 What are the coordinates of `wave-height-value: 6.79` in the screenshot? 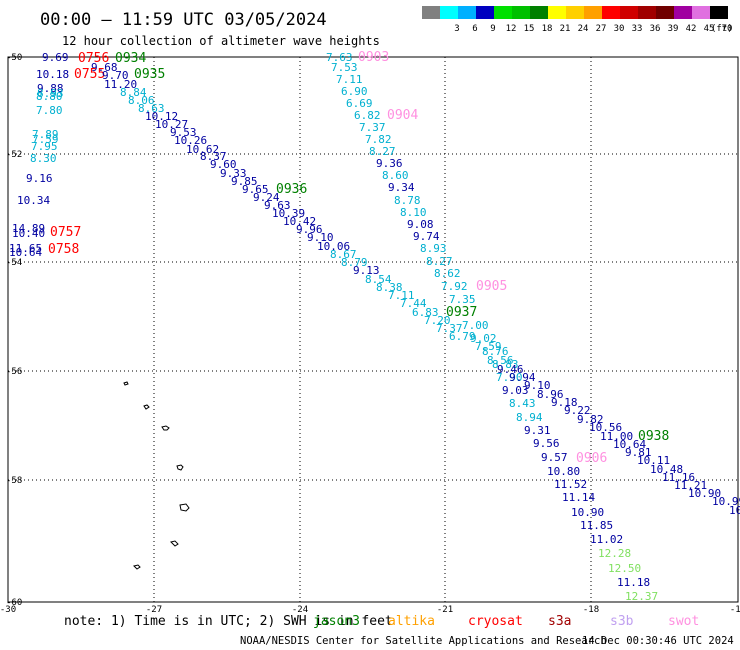 It's located at (462, 336).